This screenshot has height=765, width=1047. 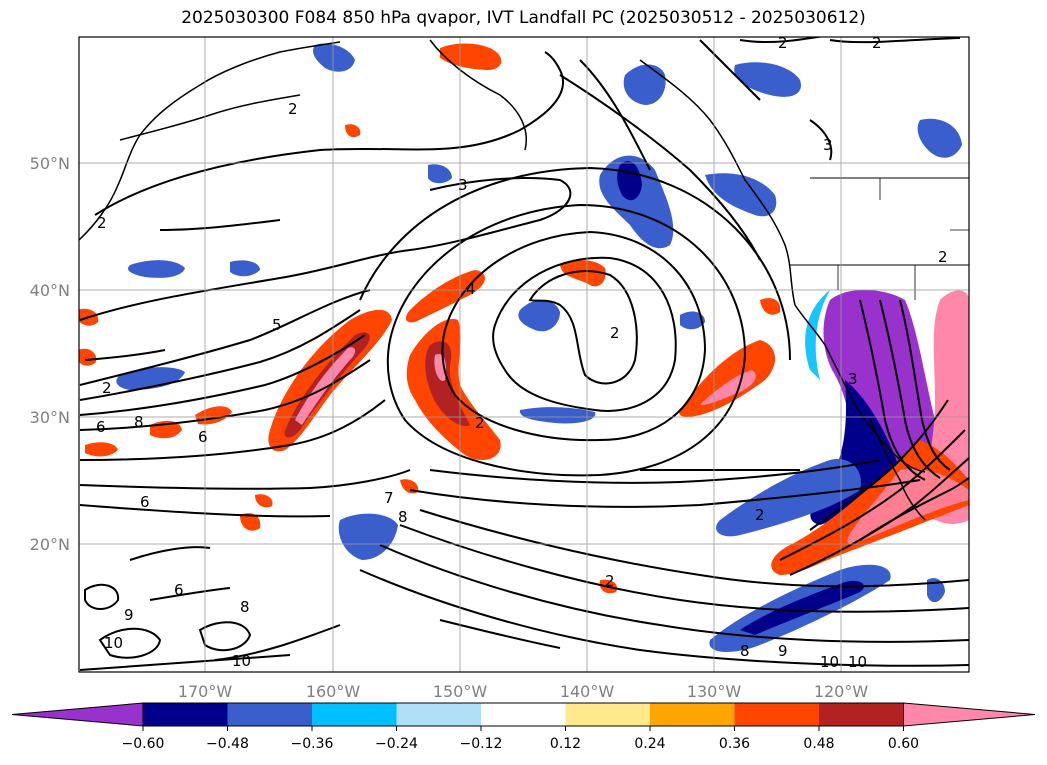 I want to click on colorbar-tick-label: −0.12, so click(x=481, y=744).